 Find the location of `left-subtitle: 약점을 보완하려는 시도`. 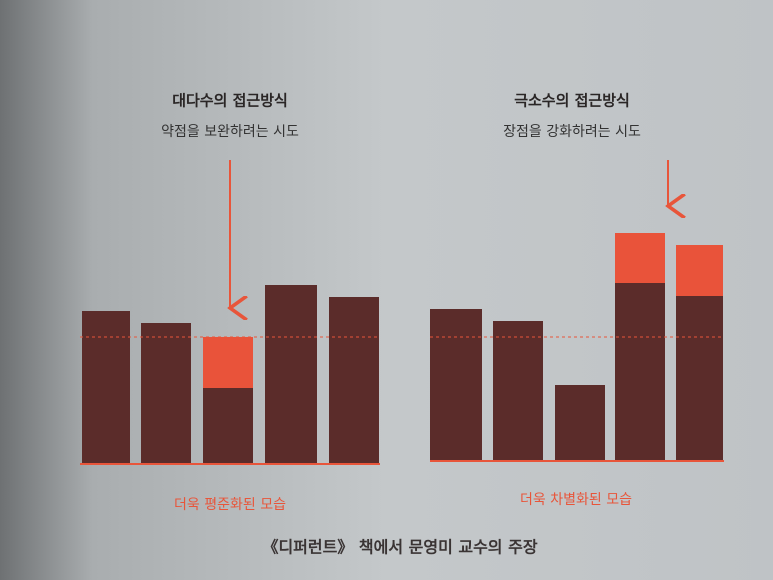

left-subtitle: 약점을 보완하려는 시도 is located at coordinates (230, 132).